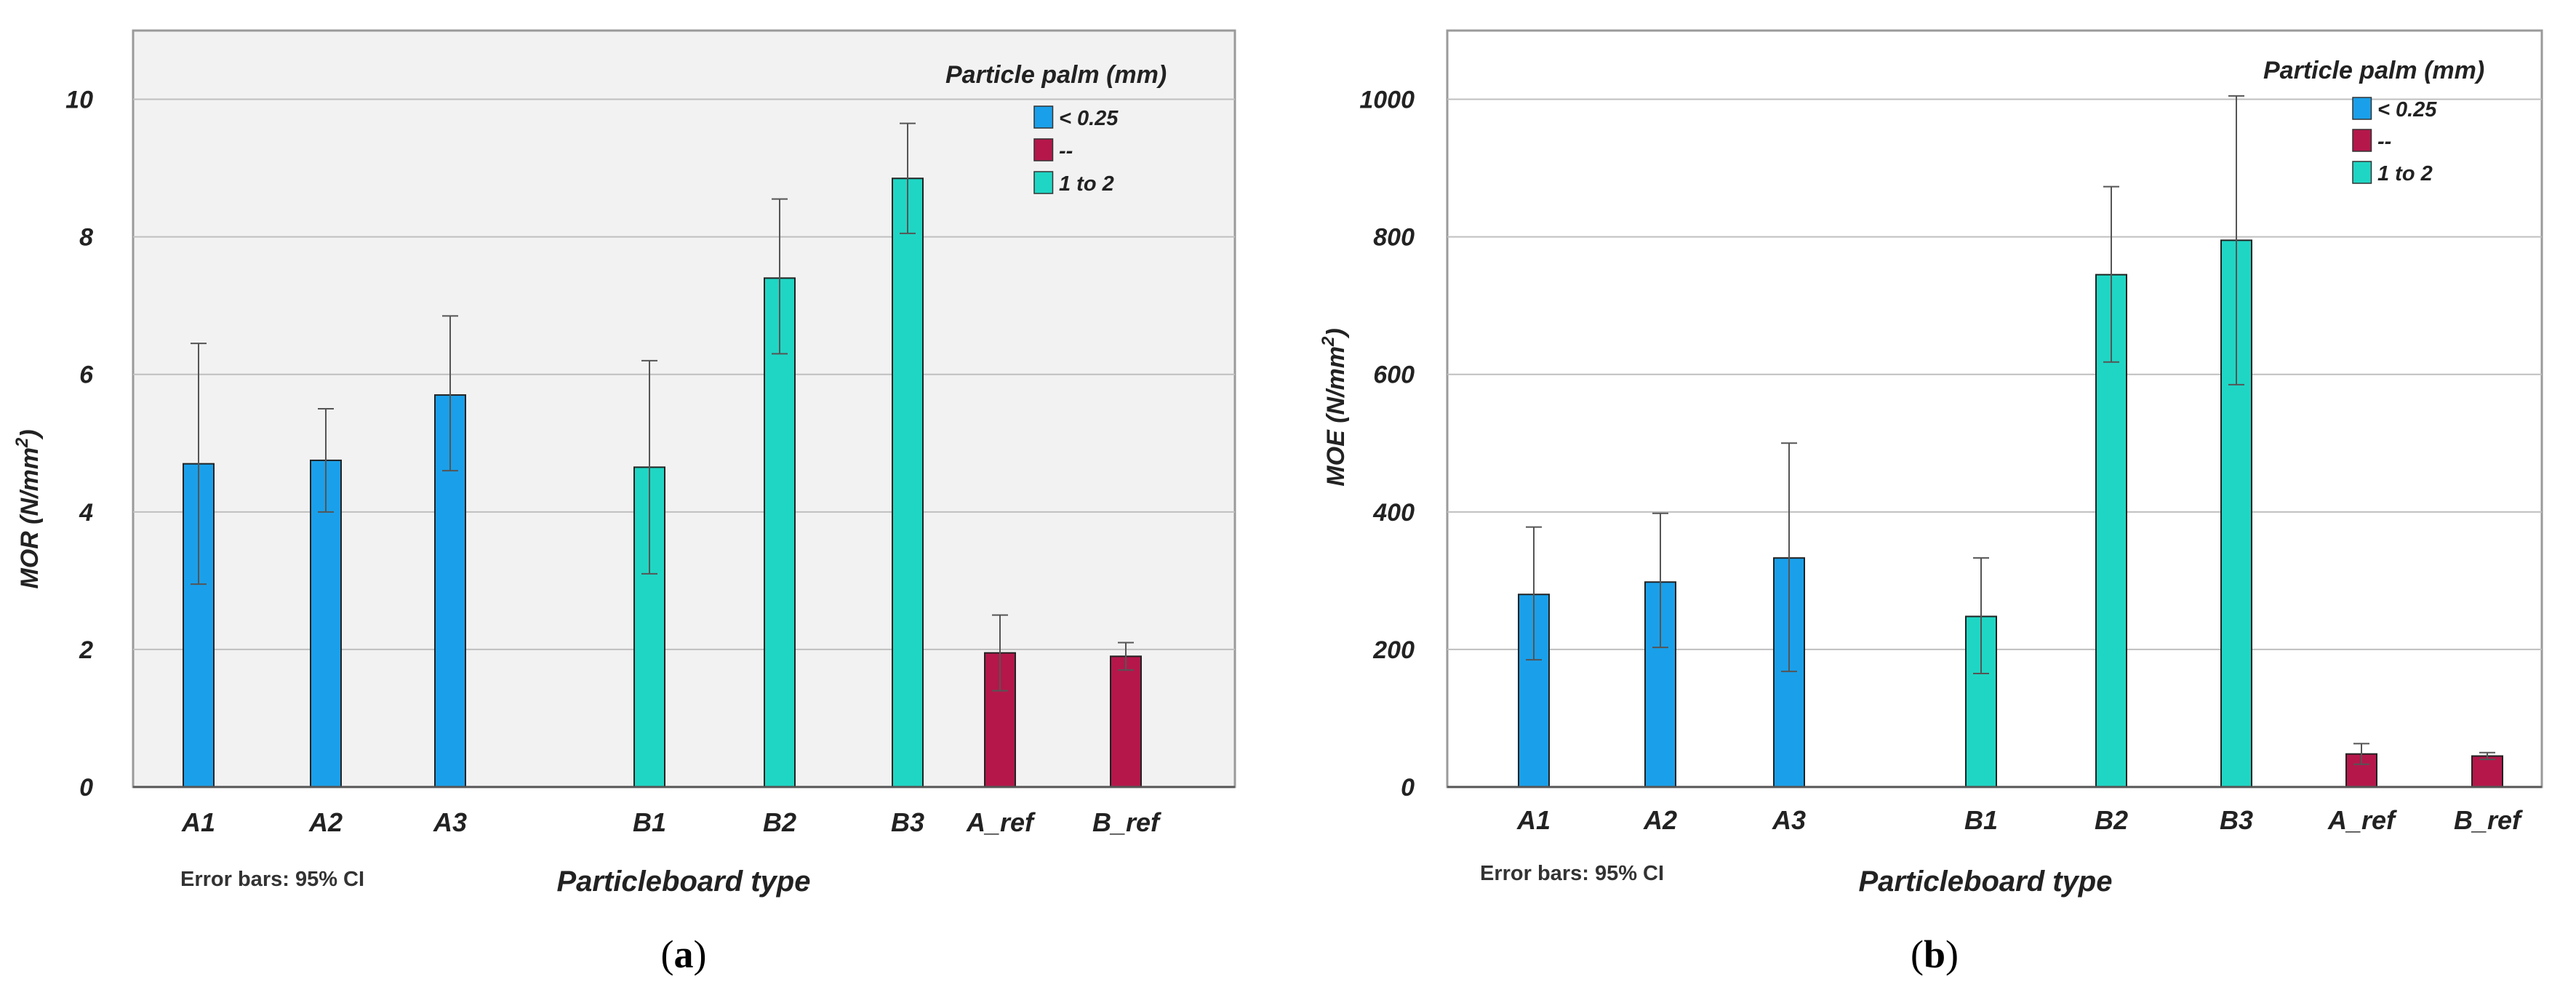 This screenshot has height=995, width=2576. Describe the element at coordinates (1935, 954) in the screenshot. I see `panel-caption: (b)` at that location.